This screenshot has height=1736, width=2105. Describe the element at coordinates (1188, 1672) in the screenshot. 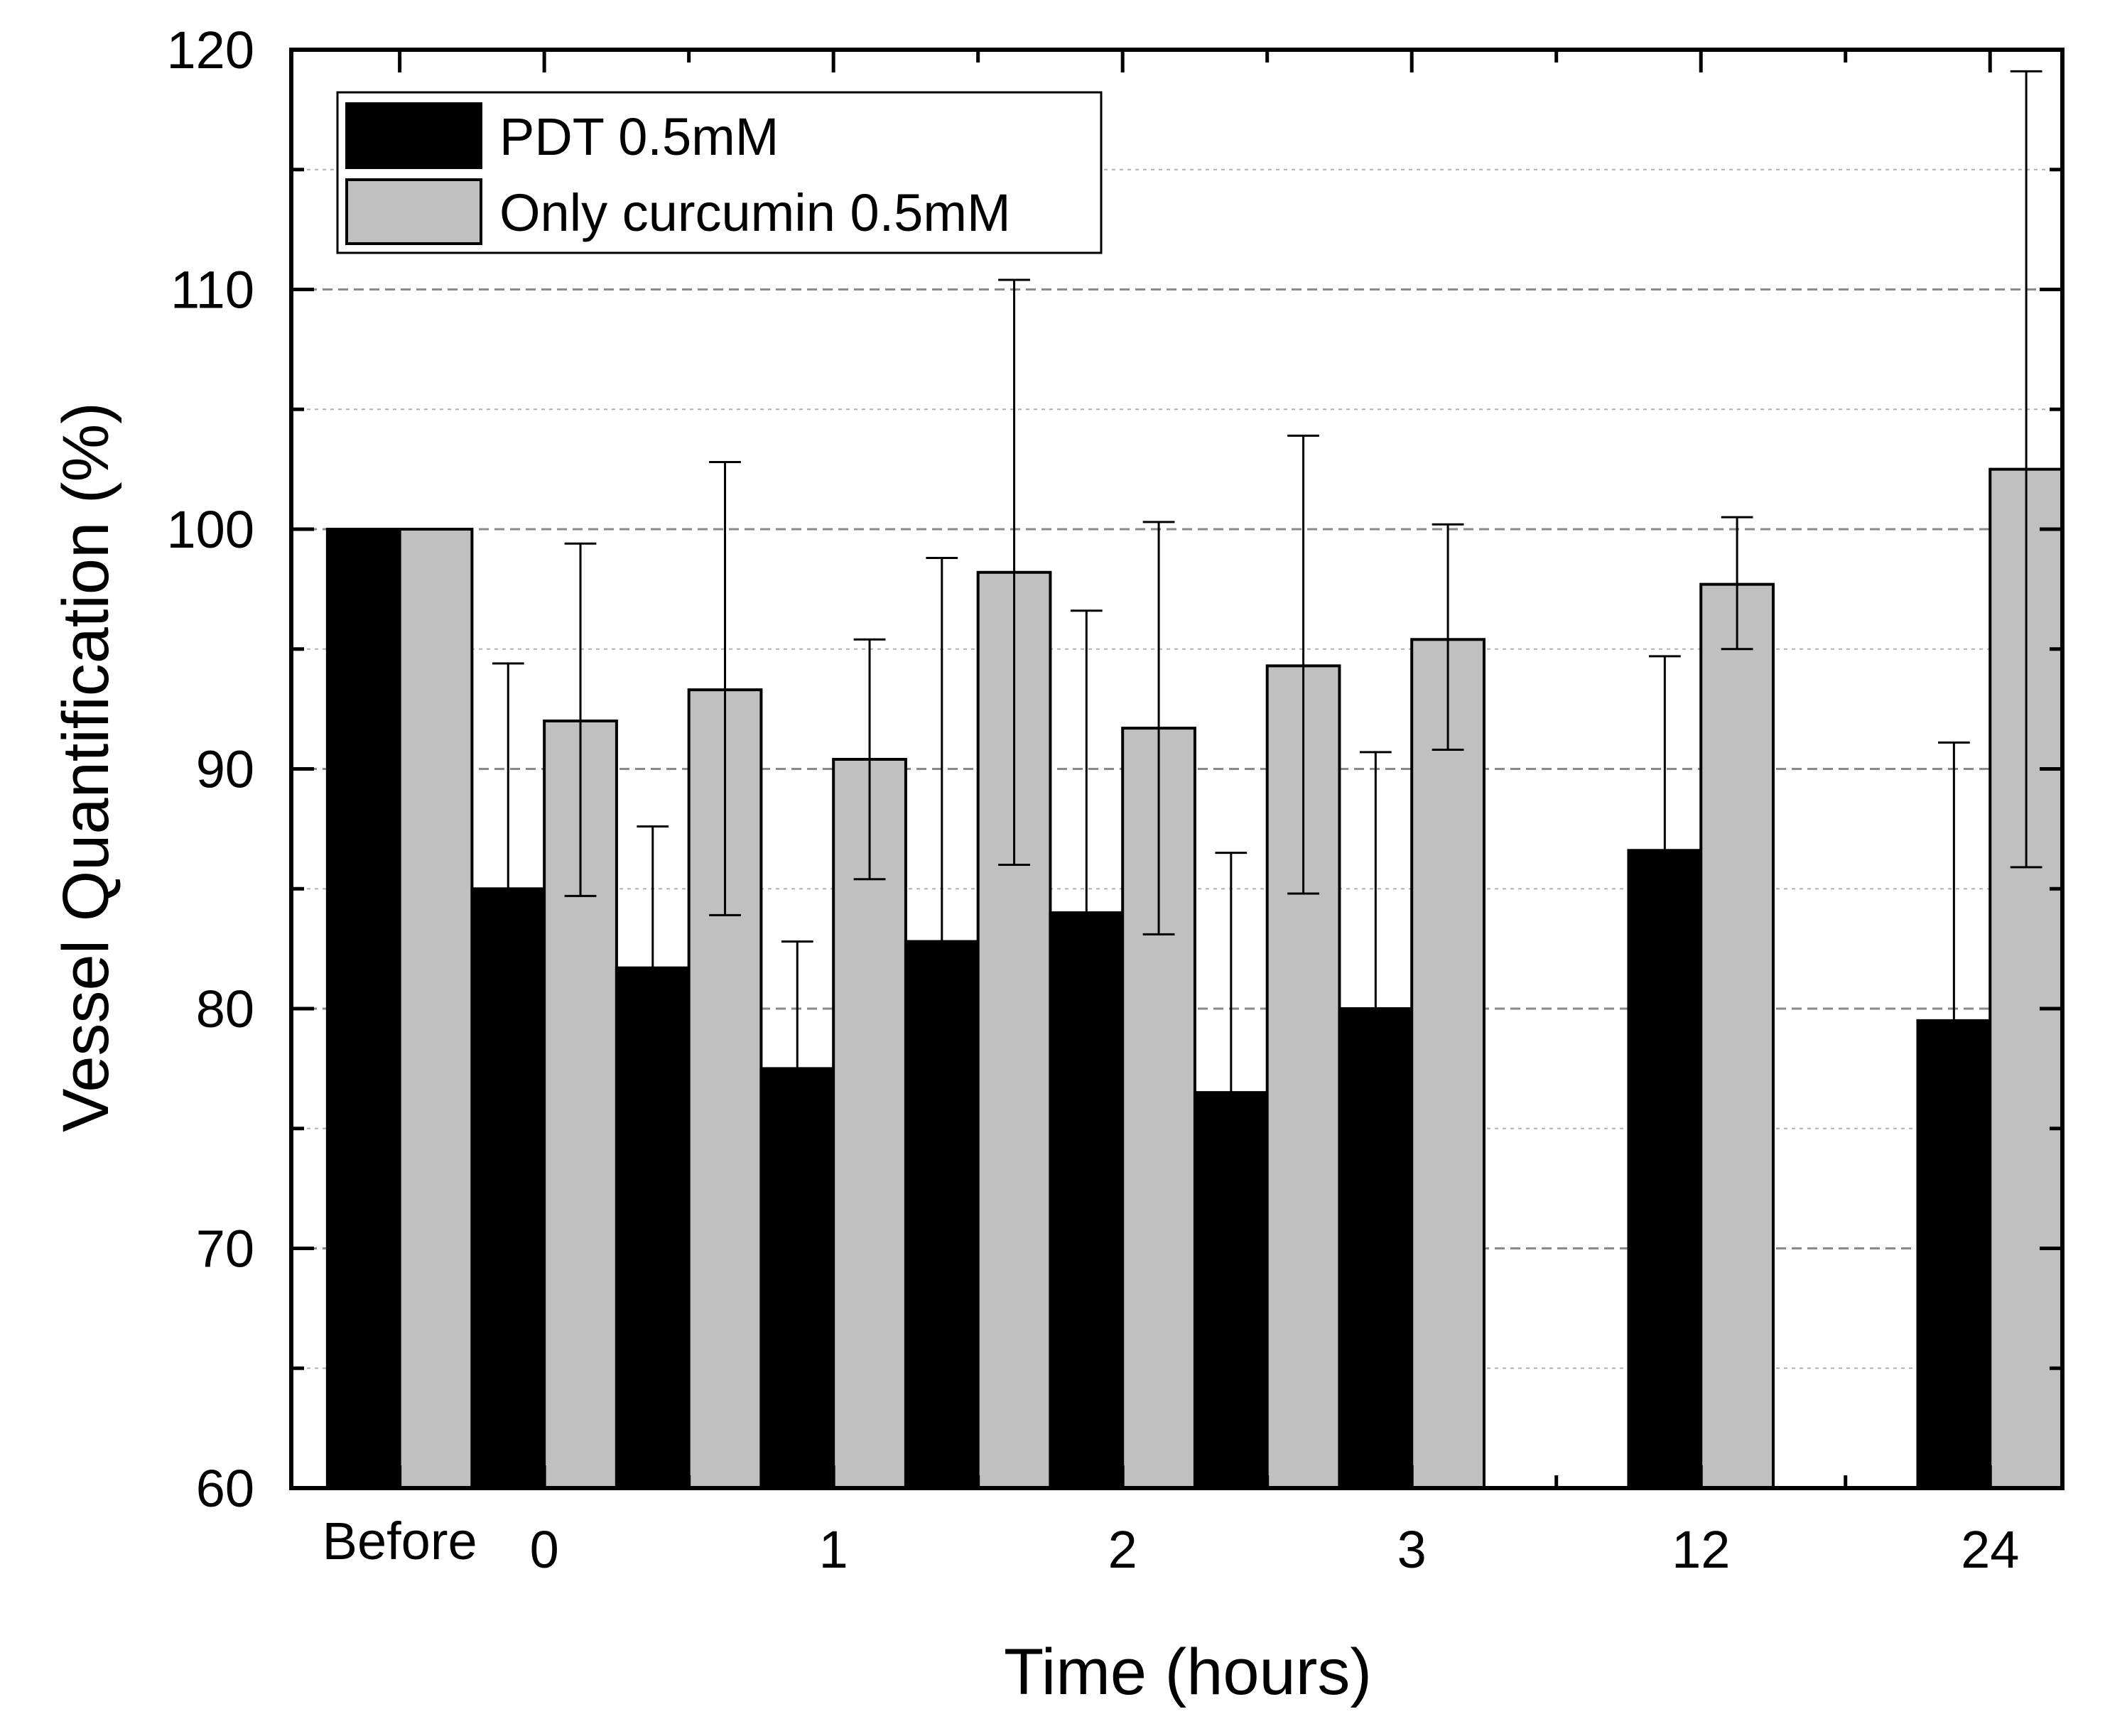

I see `x-axis-title: Time (hours)` at that location.